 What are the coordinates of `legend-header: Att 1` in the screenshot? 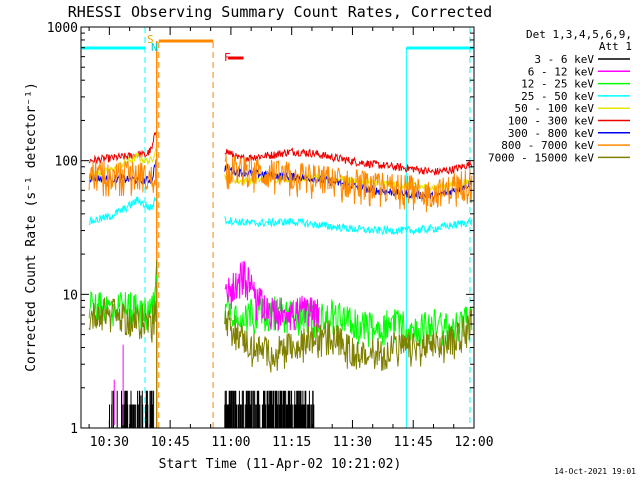 It's located at (615, 46).